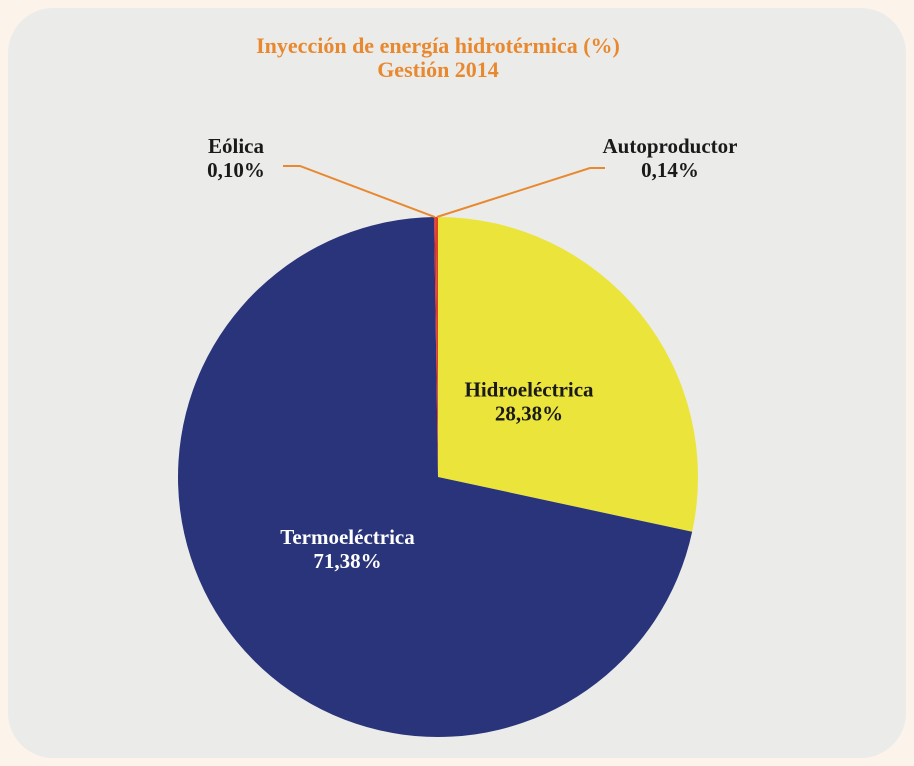 This screenshot has height=766, width=914. What do you see at coordinates (529, 413) in the screenshot?
I see `slice-value-label: 28,38%` at bounding box center [529, 413].